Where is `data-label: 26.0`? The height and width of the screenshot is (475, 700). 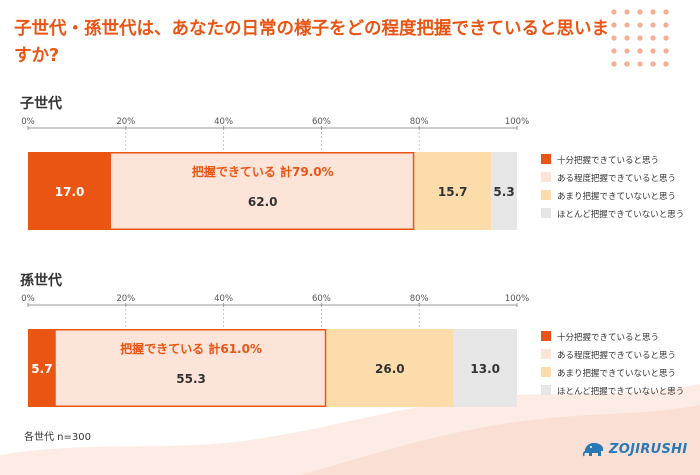
data-label: 26.0 is located at coordinates (390, 369).